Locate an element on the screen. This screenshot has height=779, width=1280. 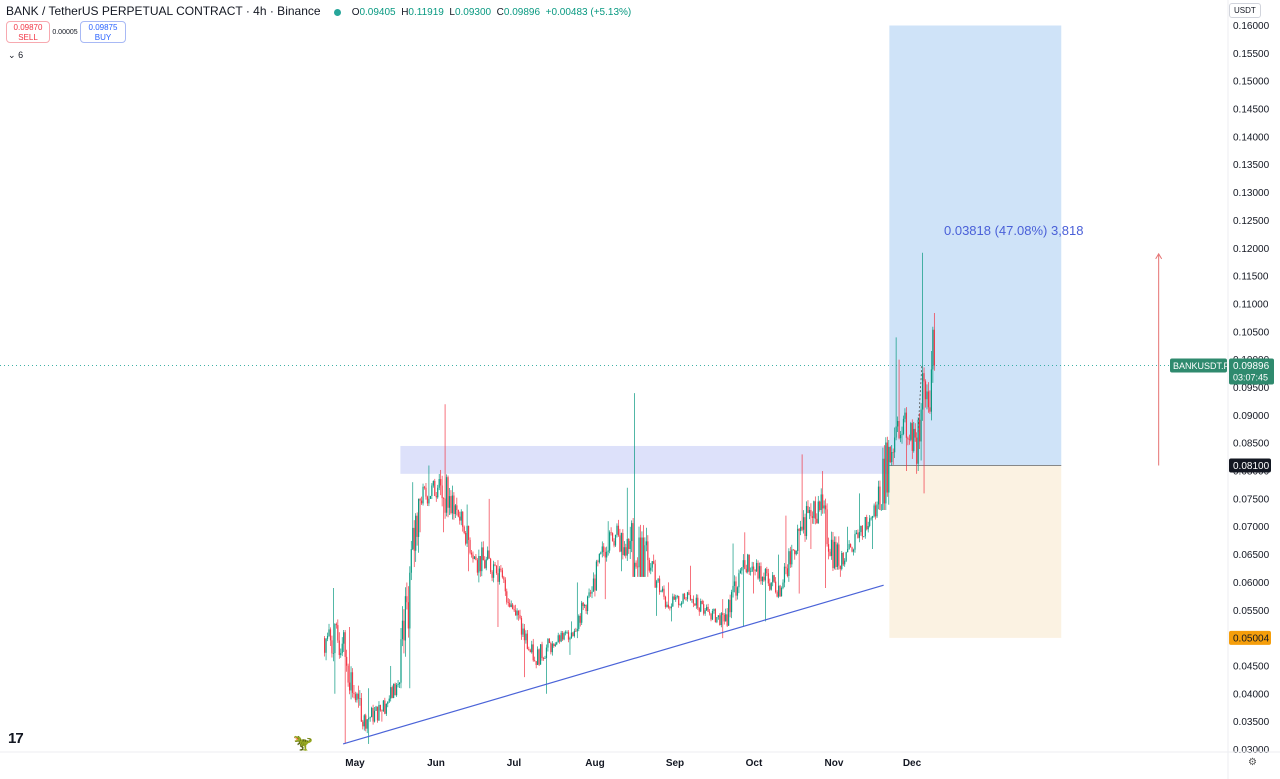
settings-gear-icon: ⚙ is located at coordinates (1252, 762).